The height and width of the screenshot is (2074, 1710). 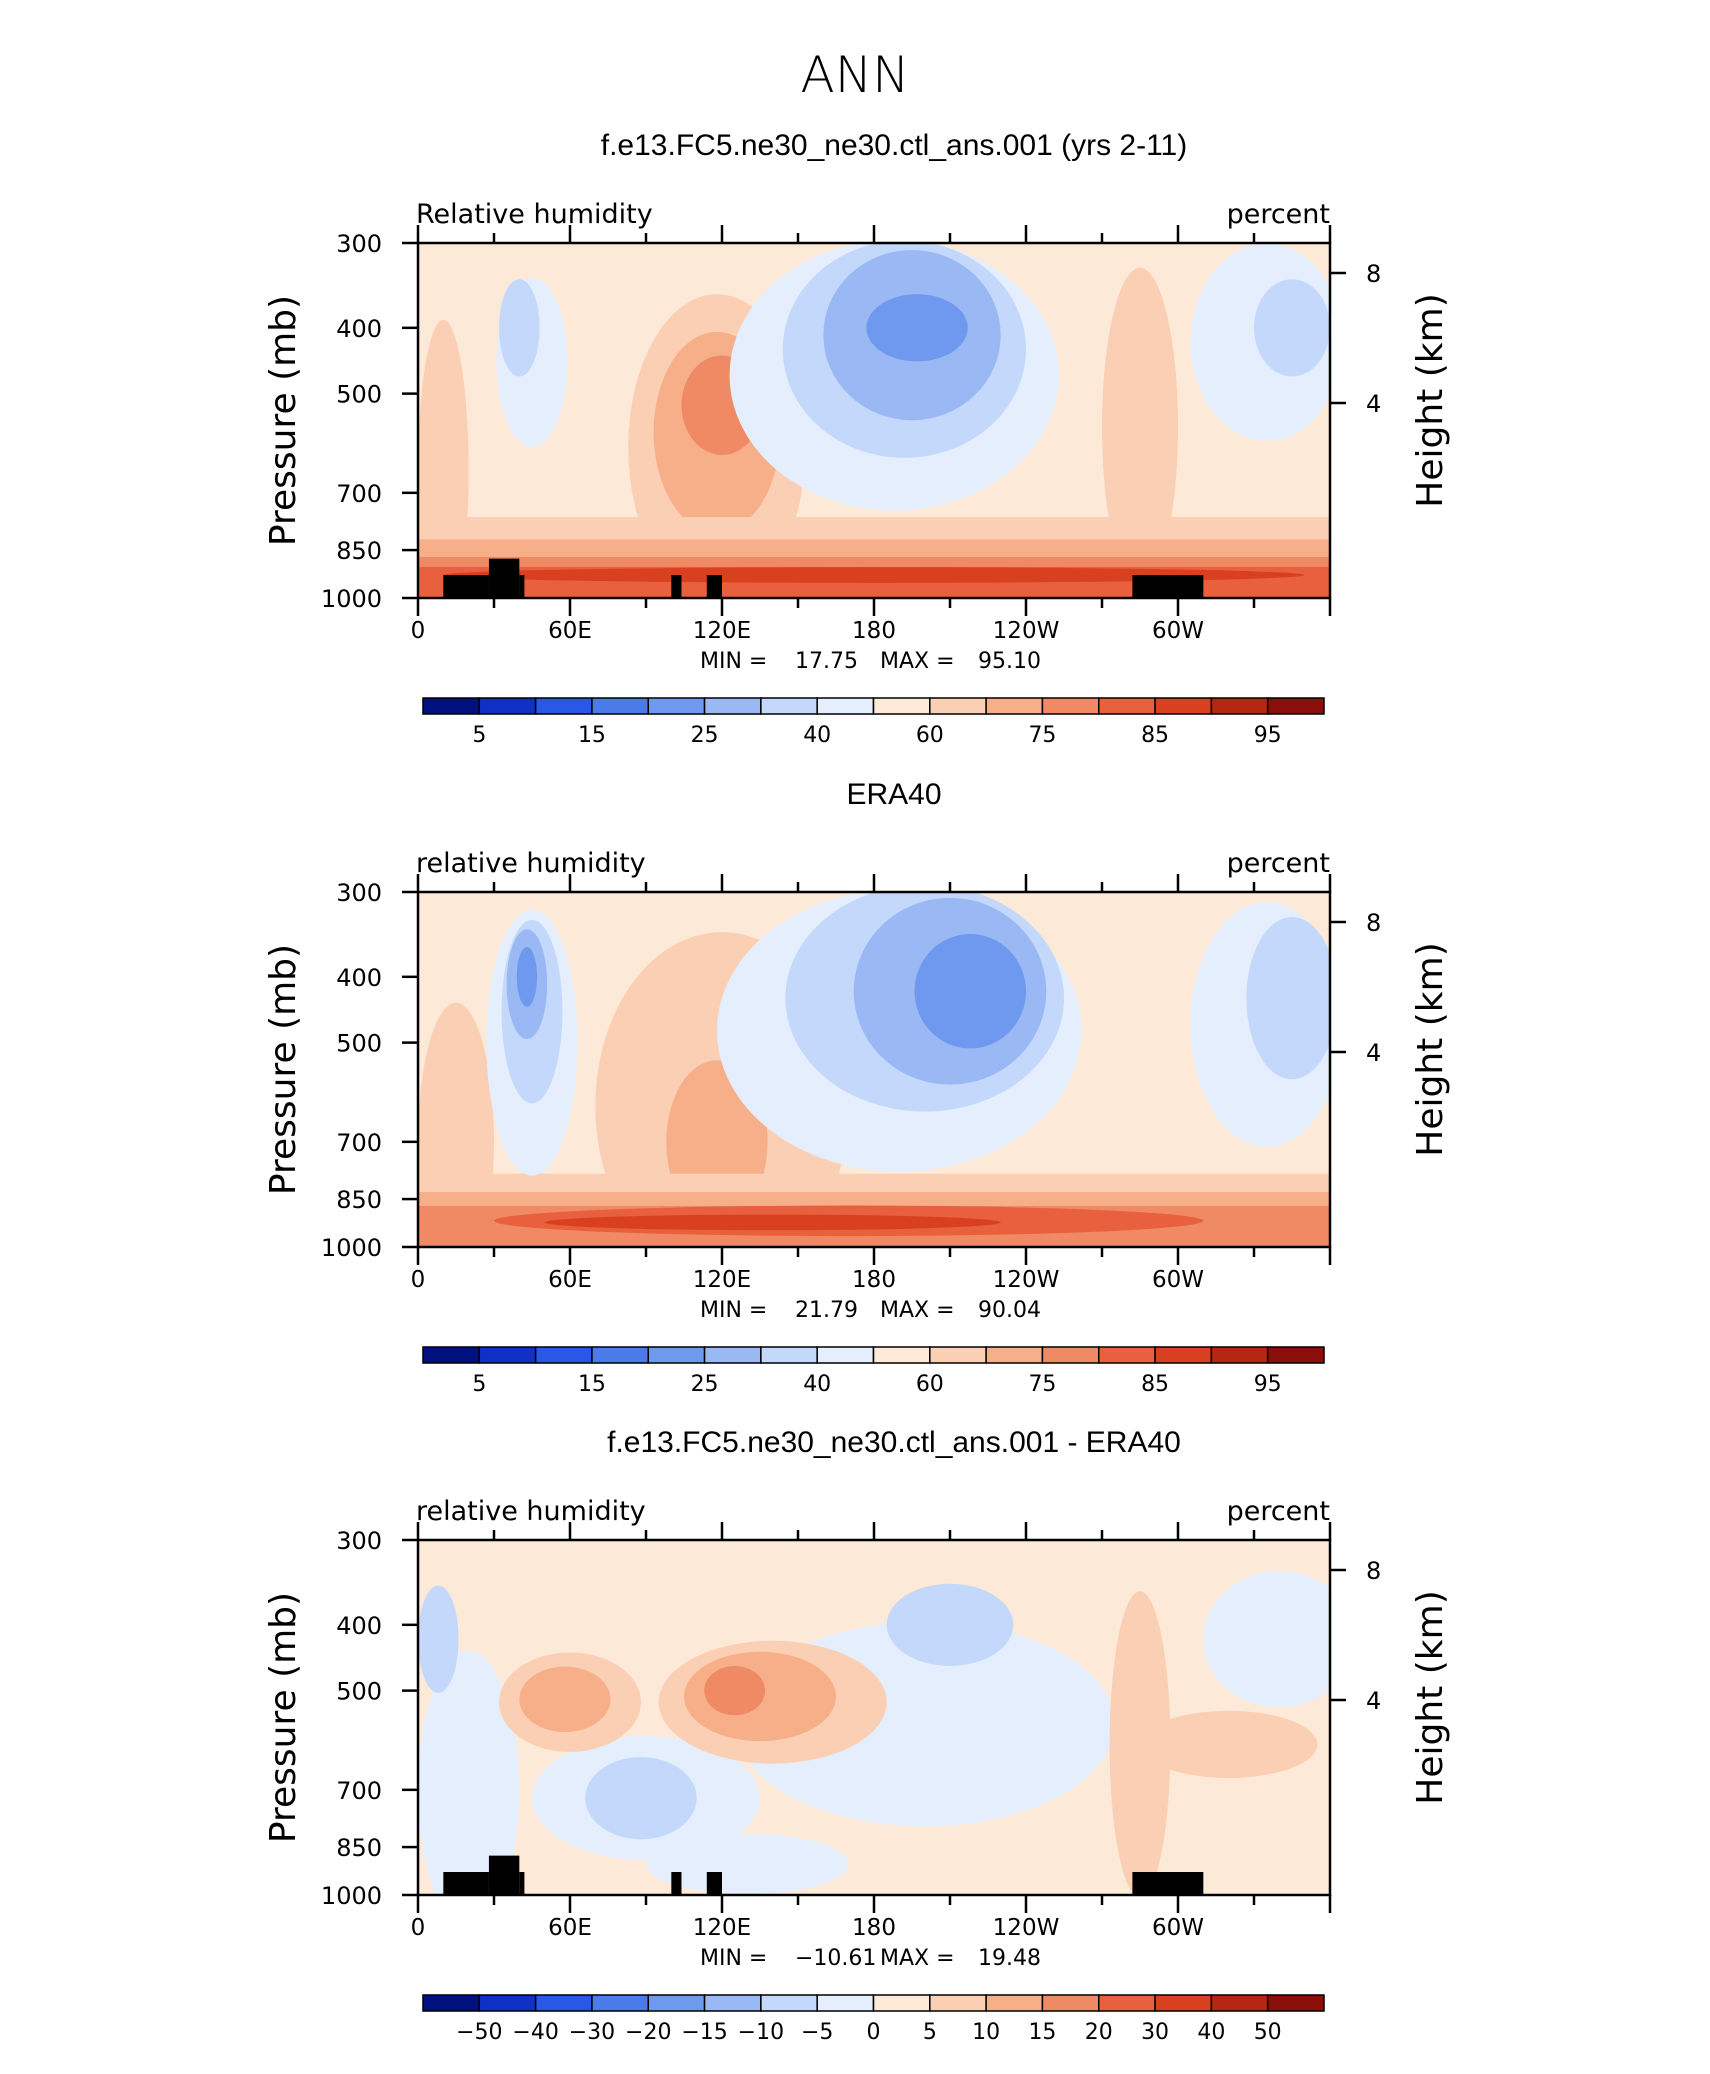 I want to click on terrain-mask, so click(x=823, y=1875).